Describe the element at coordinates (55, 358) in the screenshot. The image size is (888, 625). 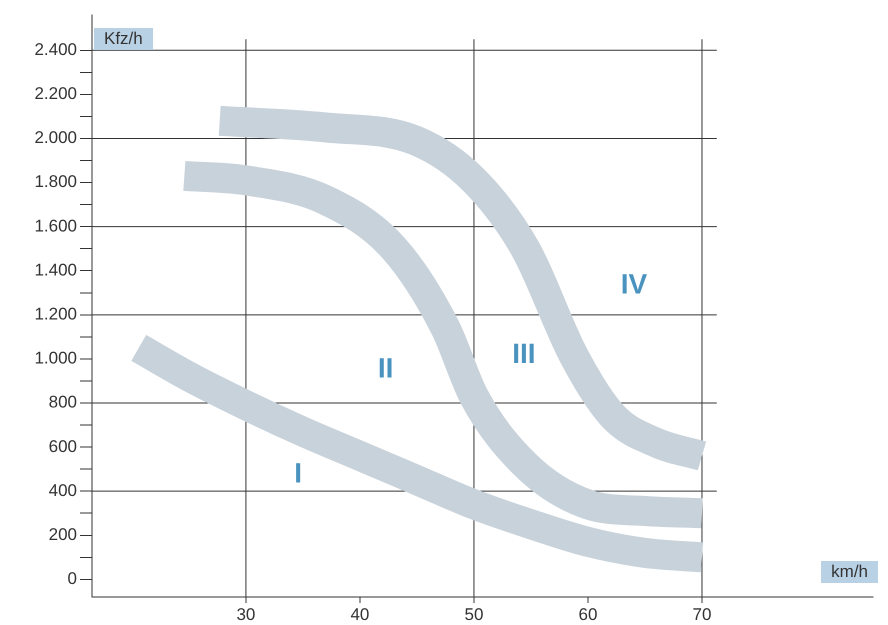
I see `y-tick-label: 1.000` at that location.